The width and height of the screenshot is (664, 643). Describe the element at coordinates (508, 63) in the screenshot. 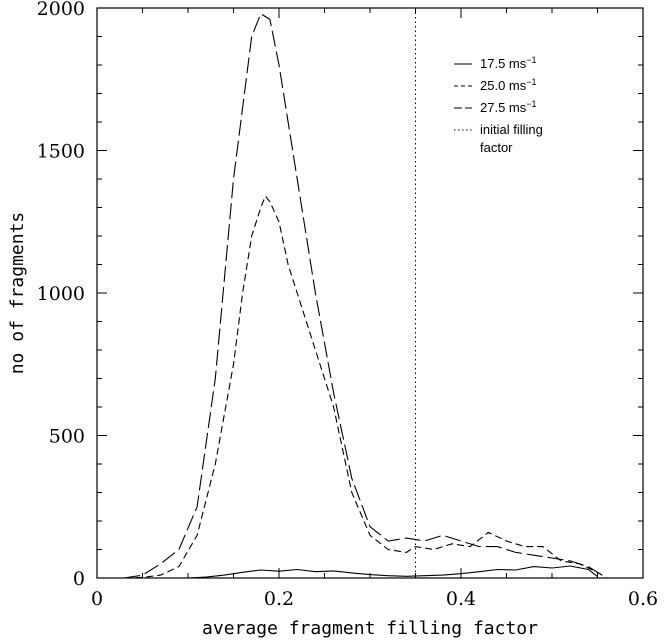

I see `legend-label-0: 17.5 ms−1` at that location.